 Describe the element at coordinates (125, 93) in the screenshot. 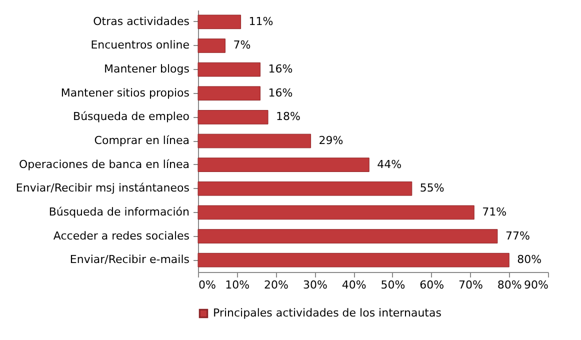

I see `y-tick-label: Mantener sitios propios` at that location.